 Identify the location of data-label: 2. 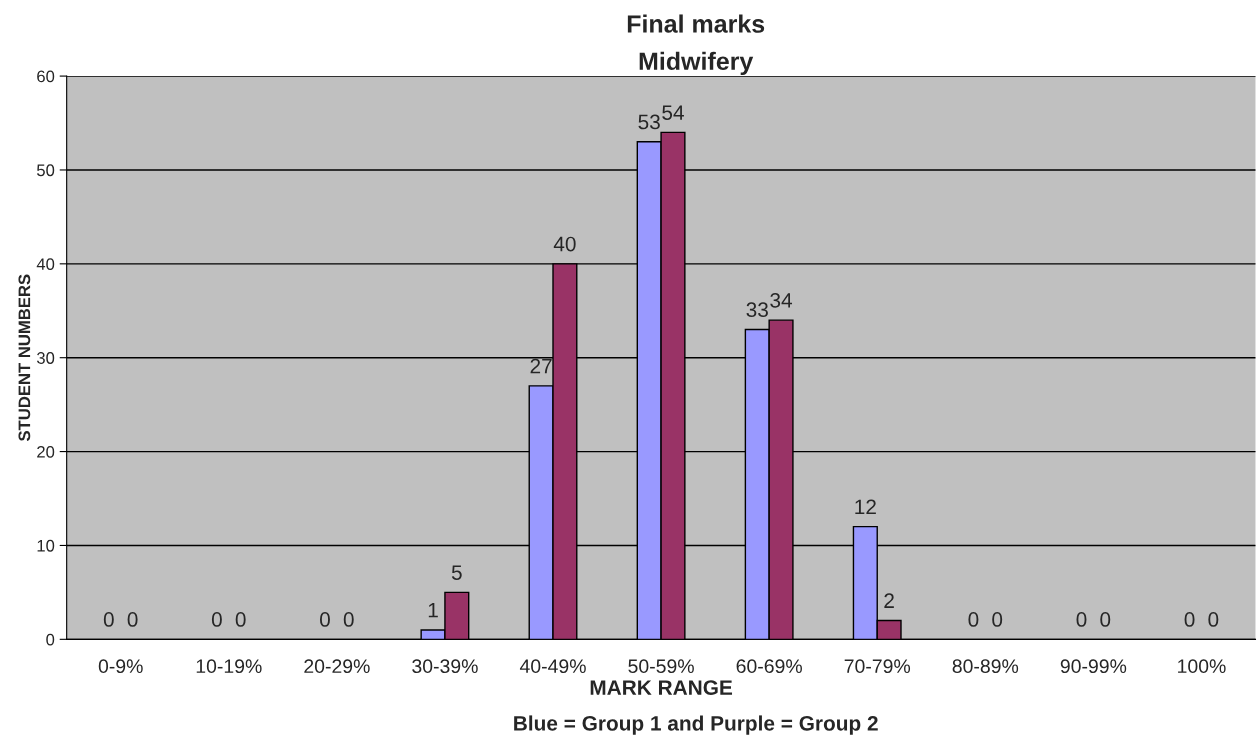
(889, 600).